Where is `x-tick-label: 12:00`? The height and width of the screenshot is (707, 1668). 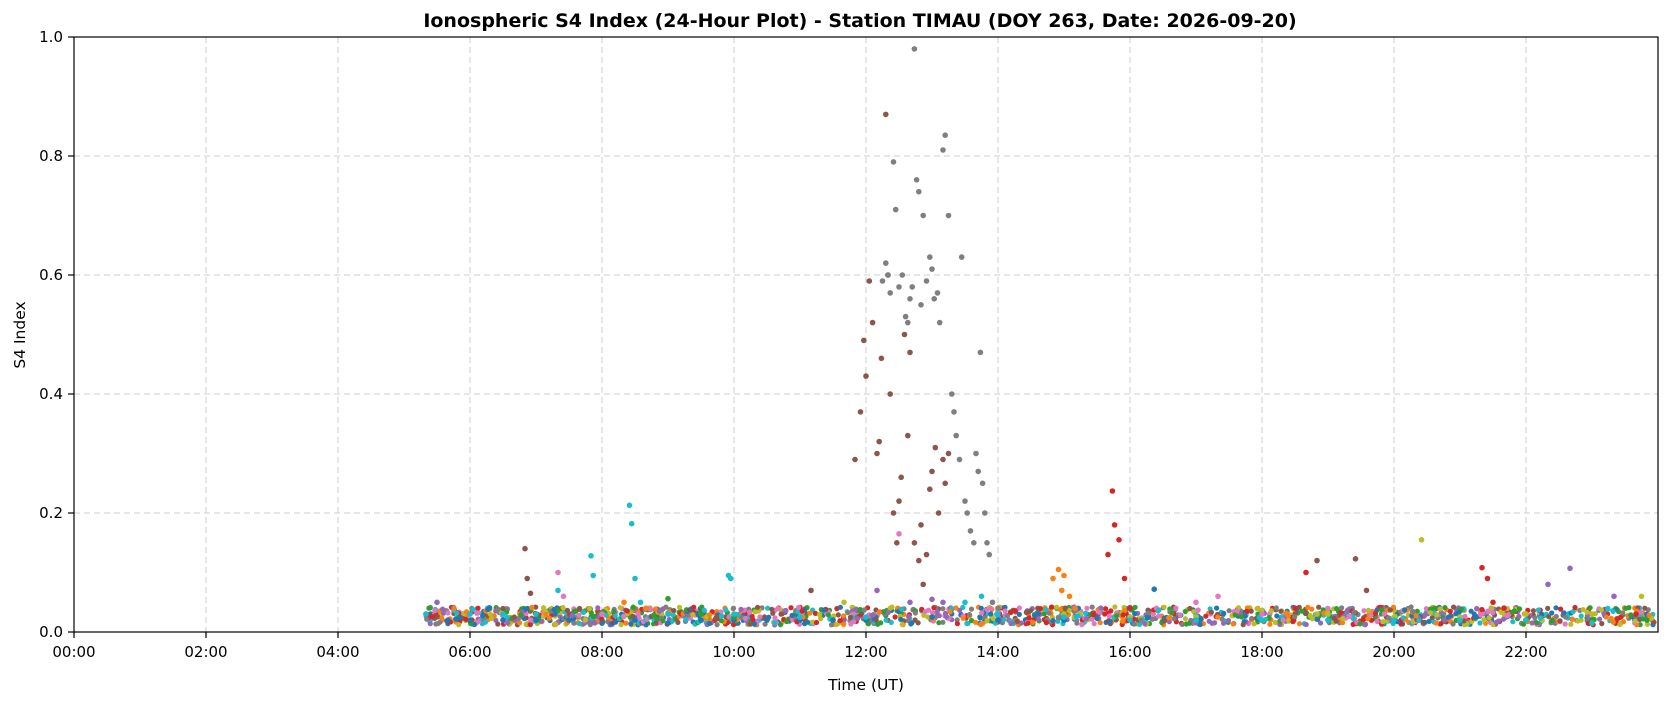
x-tick-label: 12:00 is located at coordinates (865, 652).